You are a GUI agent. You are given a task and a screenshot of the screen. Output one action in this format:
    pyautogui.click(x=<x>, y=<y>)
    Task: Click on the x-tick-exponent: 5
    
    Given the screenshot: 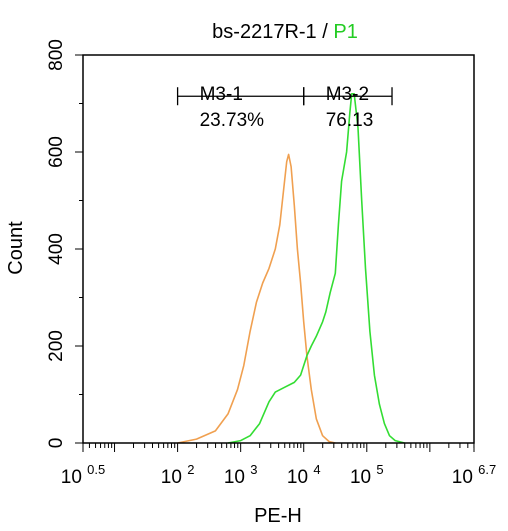 What is the action you would take?
    pyautogui.click(x=379, y=469)
    